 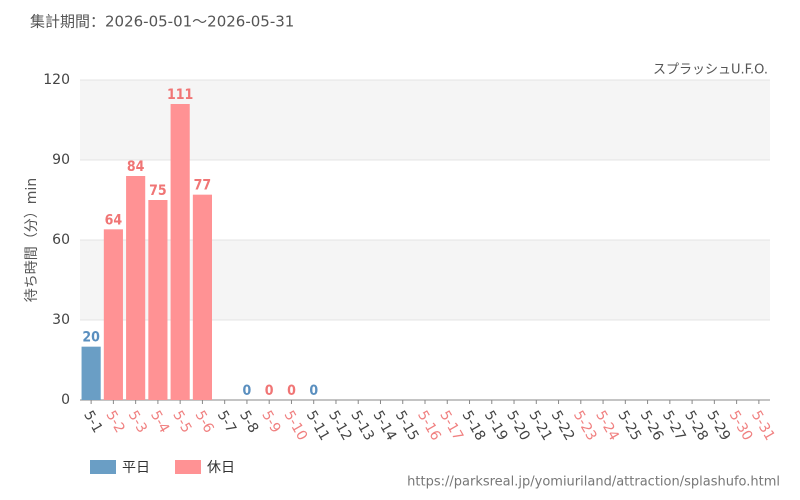 What do you see at coordinates (56, 80) in the screenshot?
I see `y-tick-label: 120` at bounding box center [56, 80].